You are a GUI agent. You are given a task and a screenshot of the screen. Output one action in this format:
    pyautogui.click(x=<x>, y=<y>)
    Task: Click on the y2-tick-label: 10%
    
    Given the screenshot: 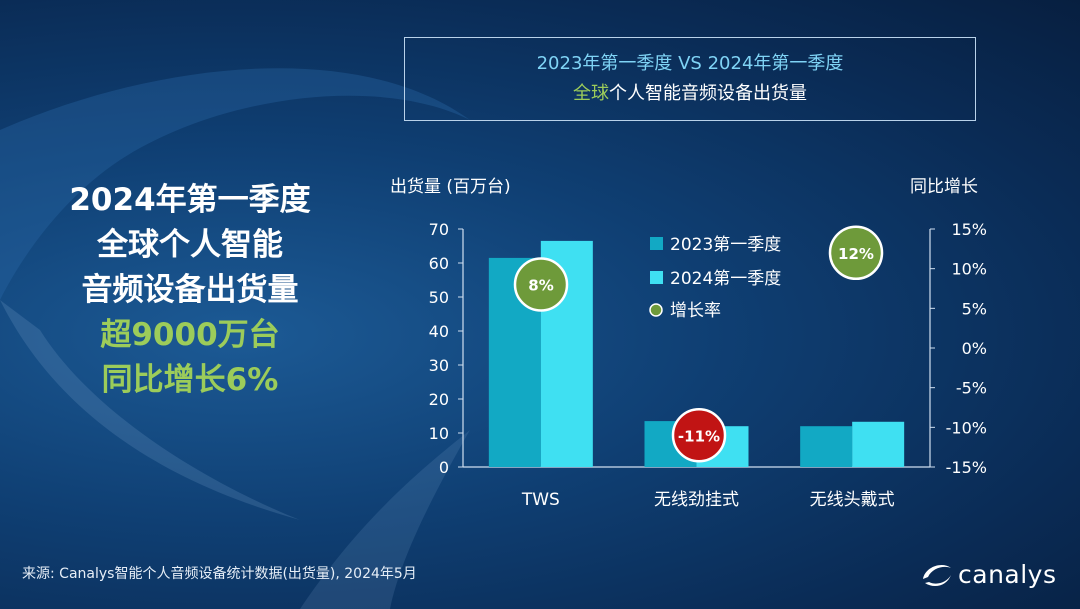 What is the action you would take?
    pyautogui.click(x=969, y=269)
    